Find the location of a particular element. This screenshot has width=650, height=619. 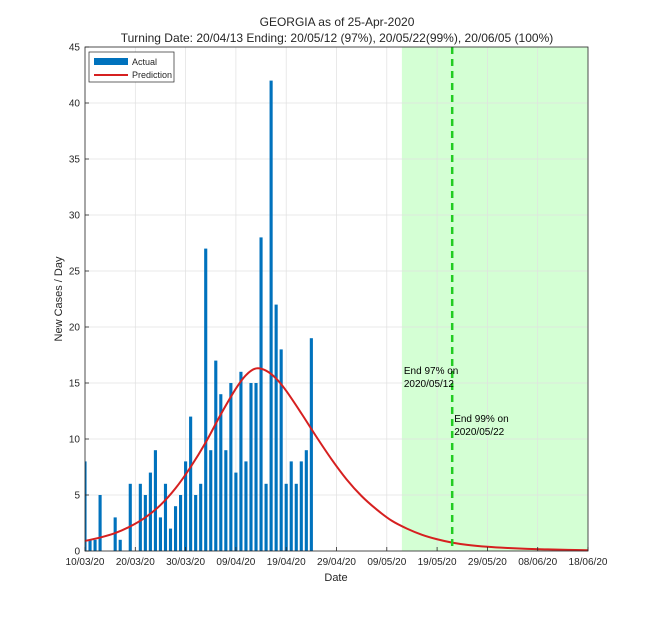

x-axis-label: Date is located at coordinates (335, 578).